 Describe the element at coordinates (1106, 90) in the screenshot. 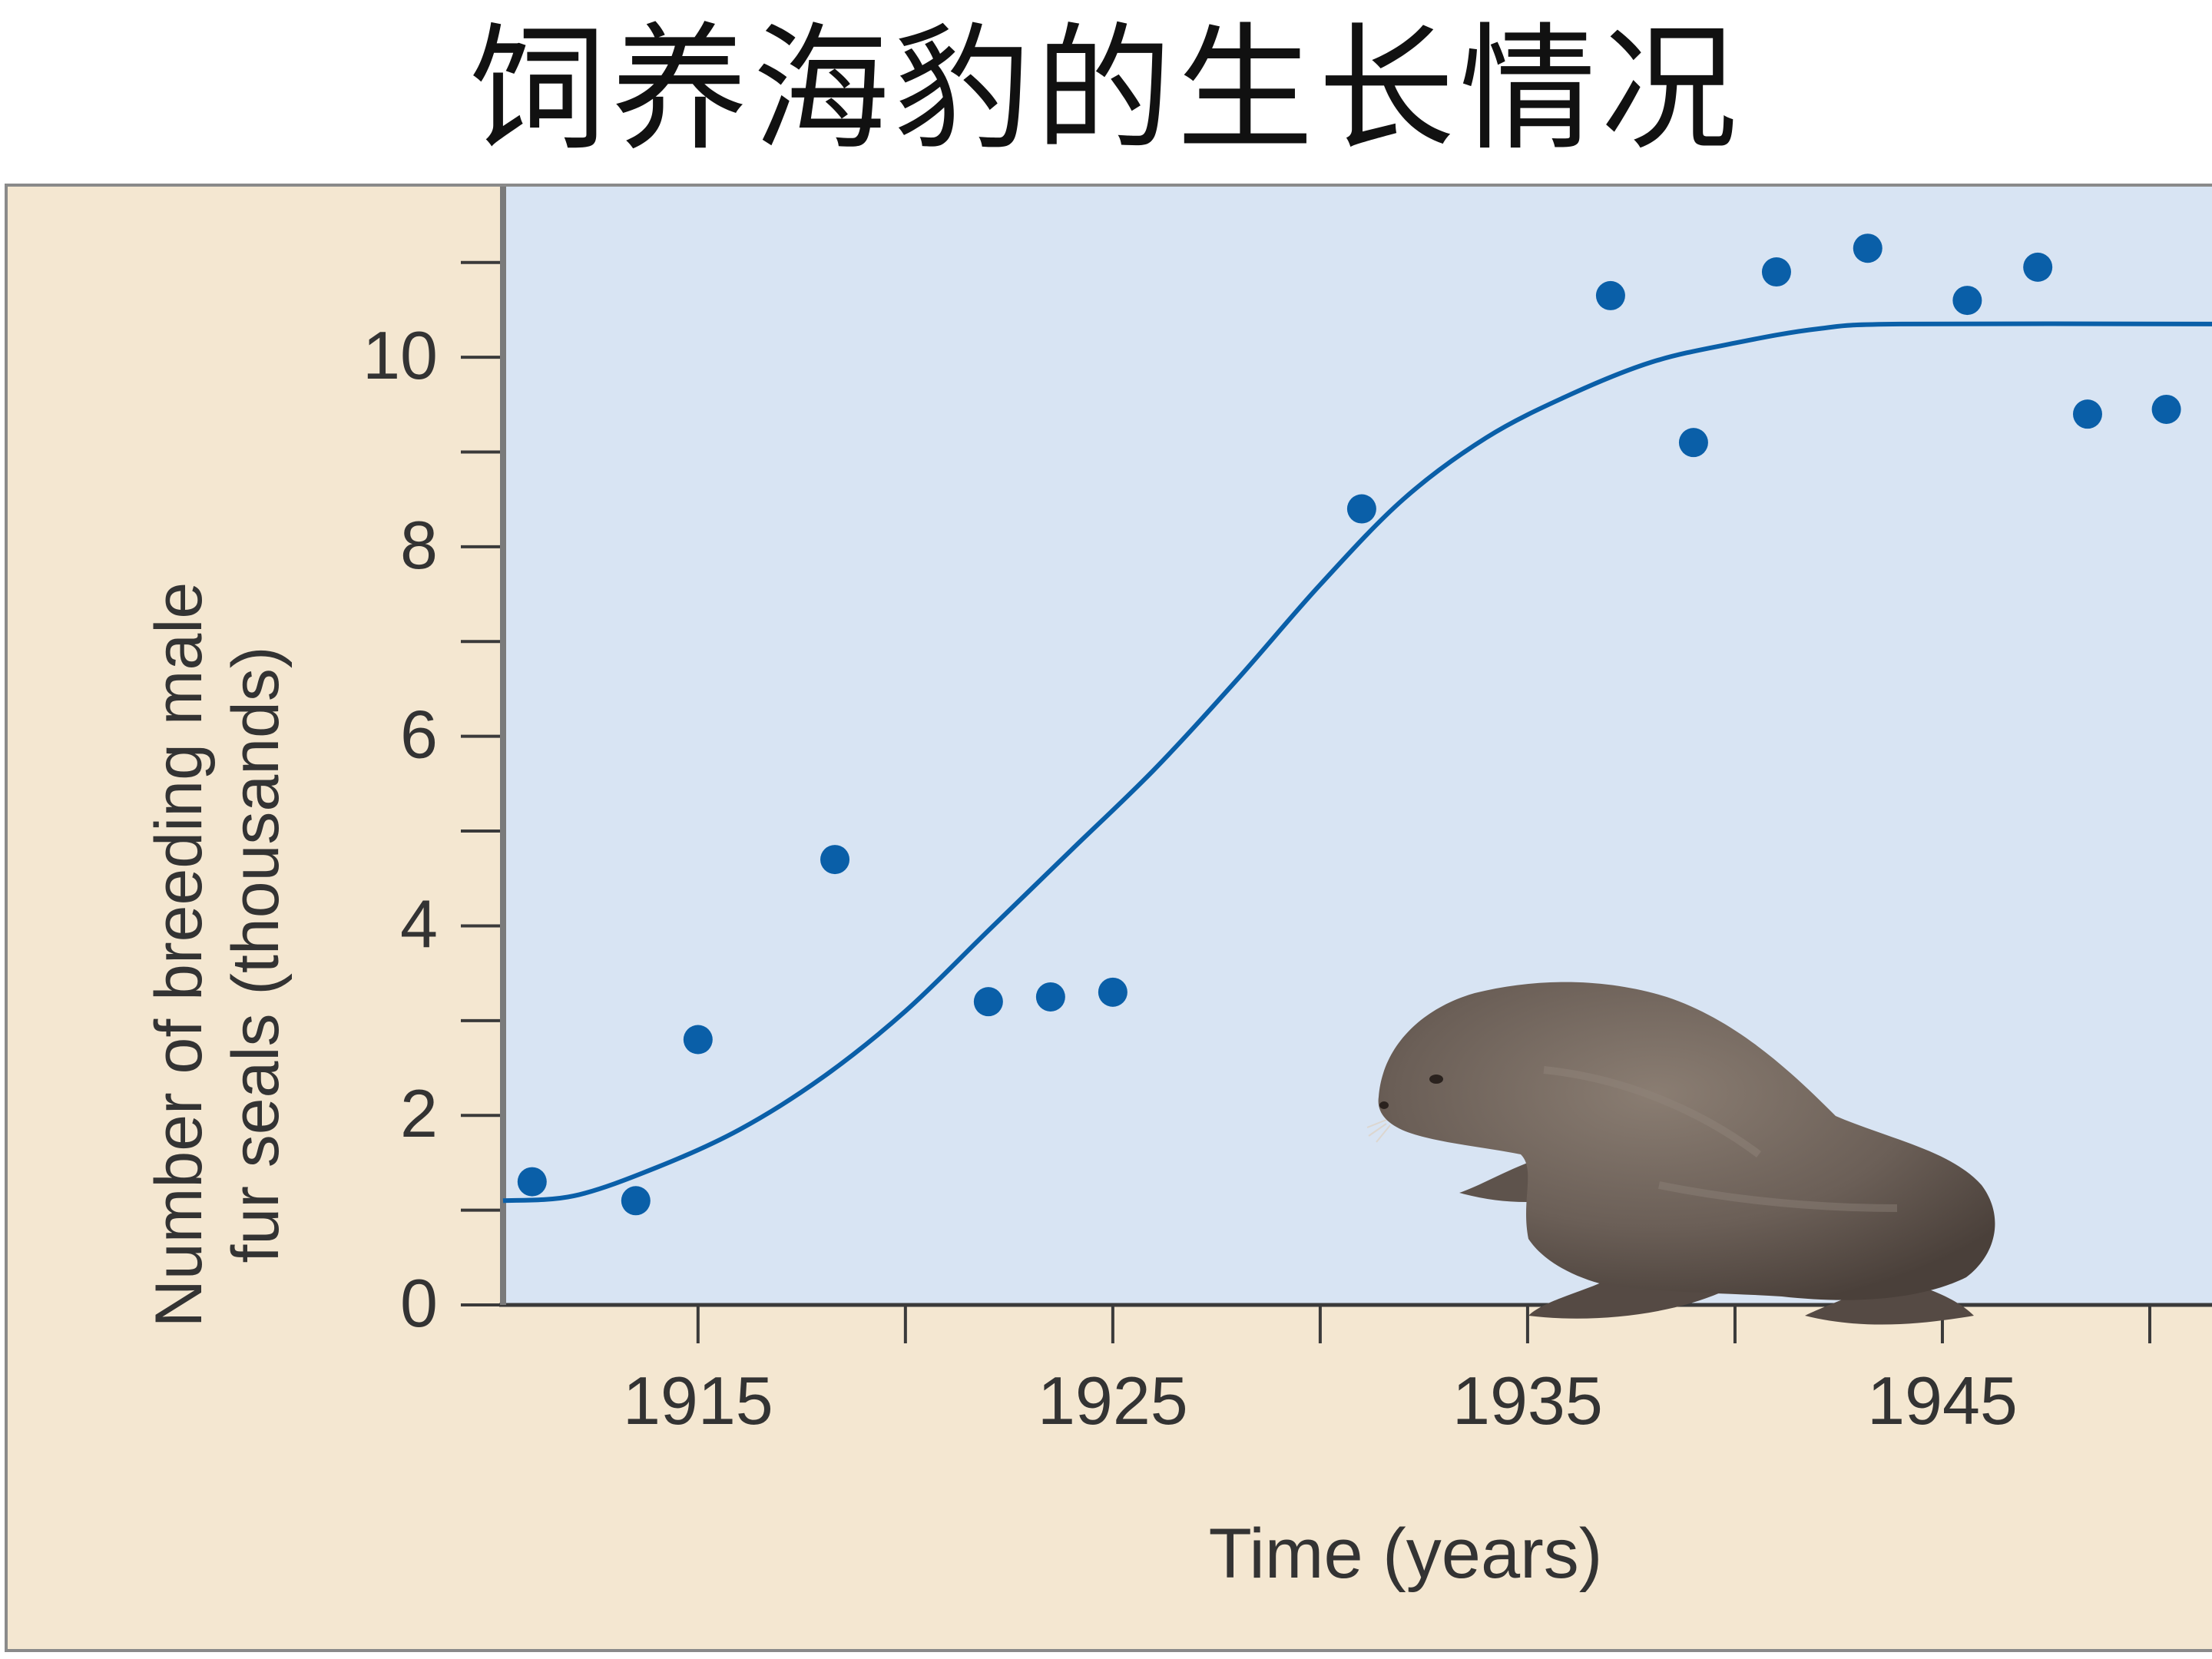

I see `page-title: 饲养海豹的生长情况` at that location.